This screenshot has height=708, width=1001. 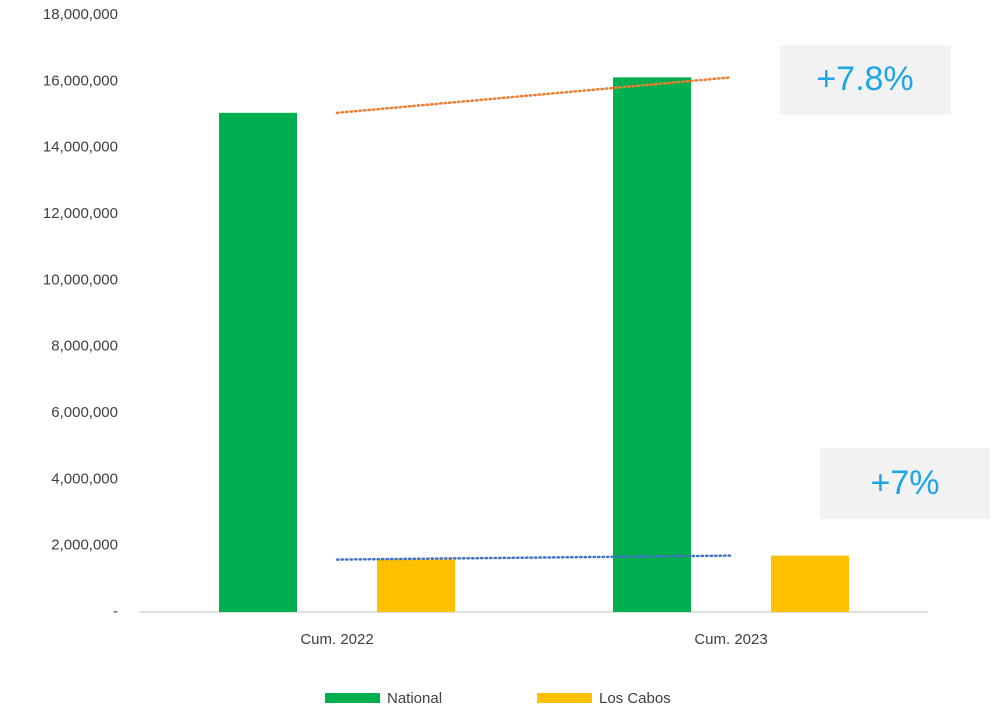 I want to click on y-tick-label: 16,000,000, so click(x=80, y=80).